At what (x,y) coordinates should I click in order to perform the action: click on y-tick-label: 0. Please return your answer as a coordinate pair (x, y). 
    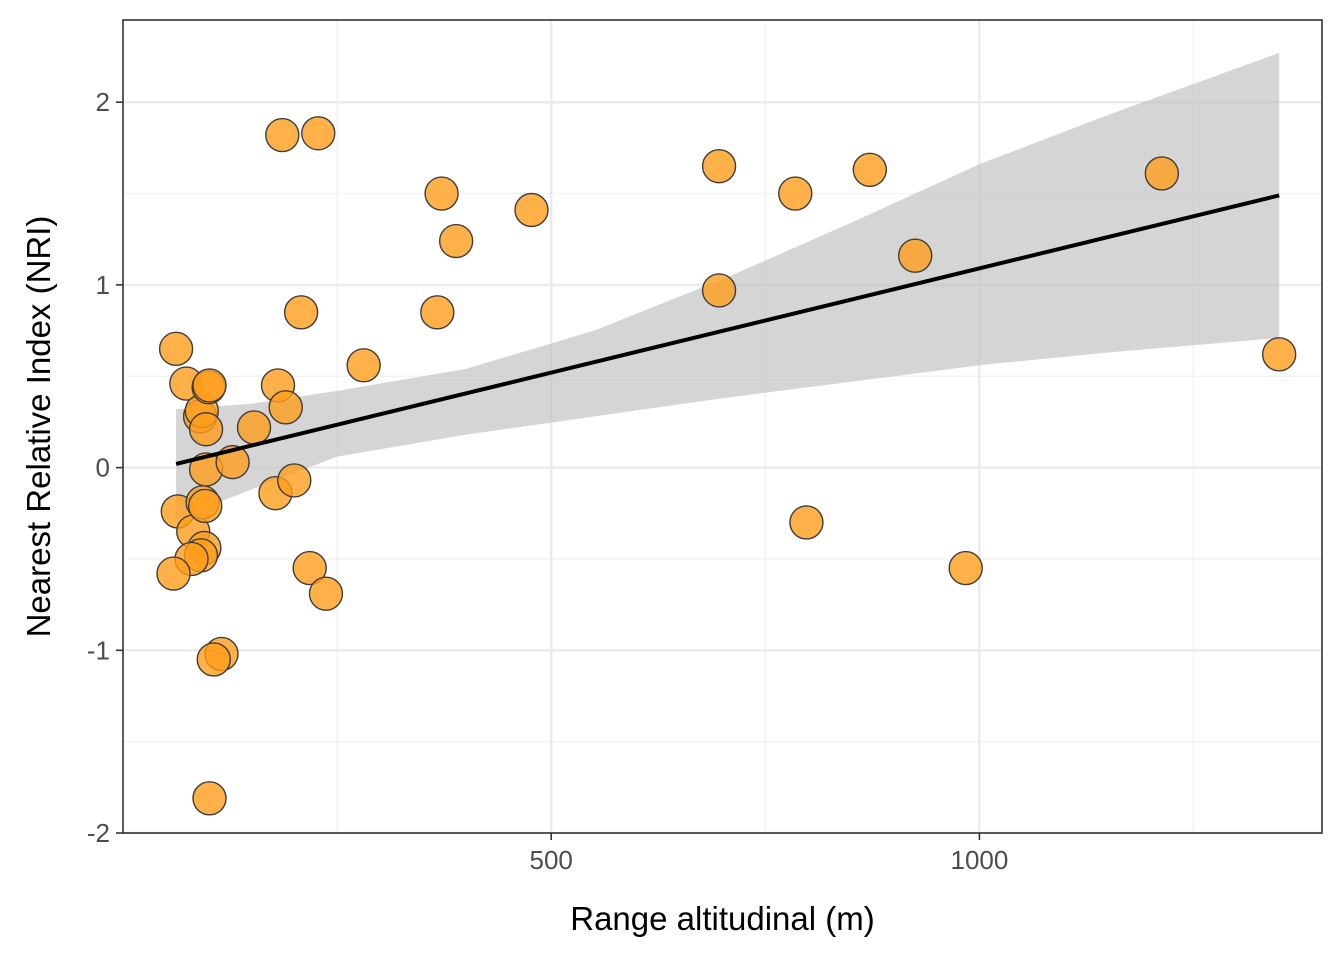
    Looking at the image, I should click on (103, 468).